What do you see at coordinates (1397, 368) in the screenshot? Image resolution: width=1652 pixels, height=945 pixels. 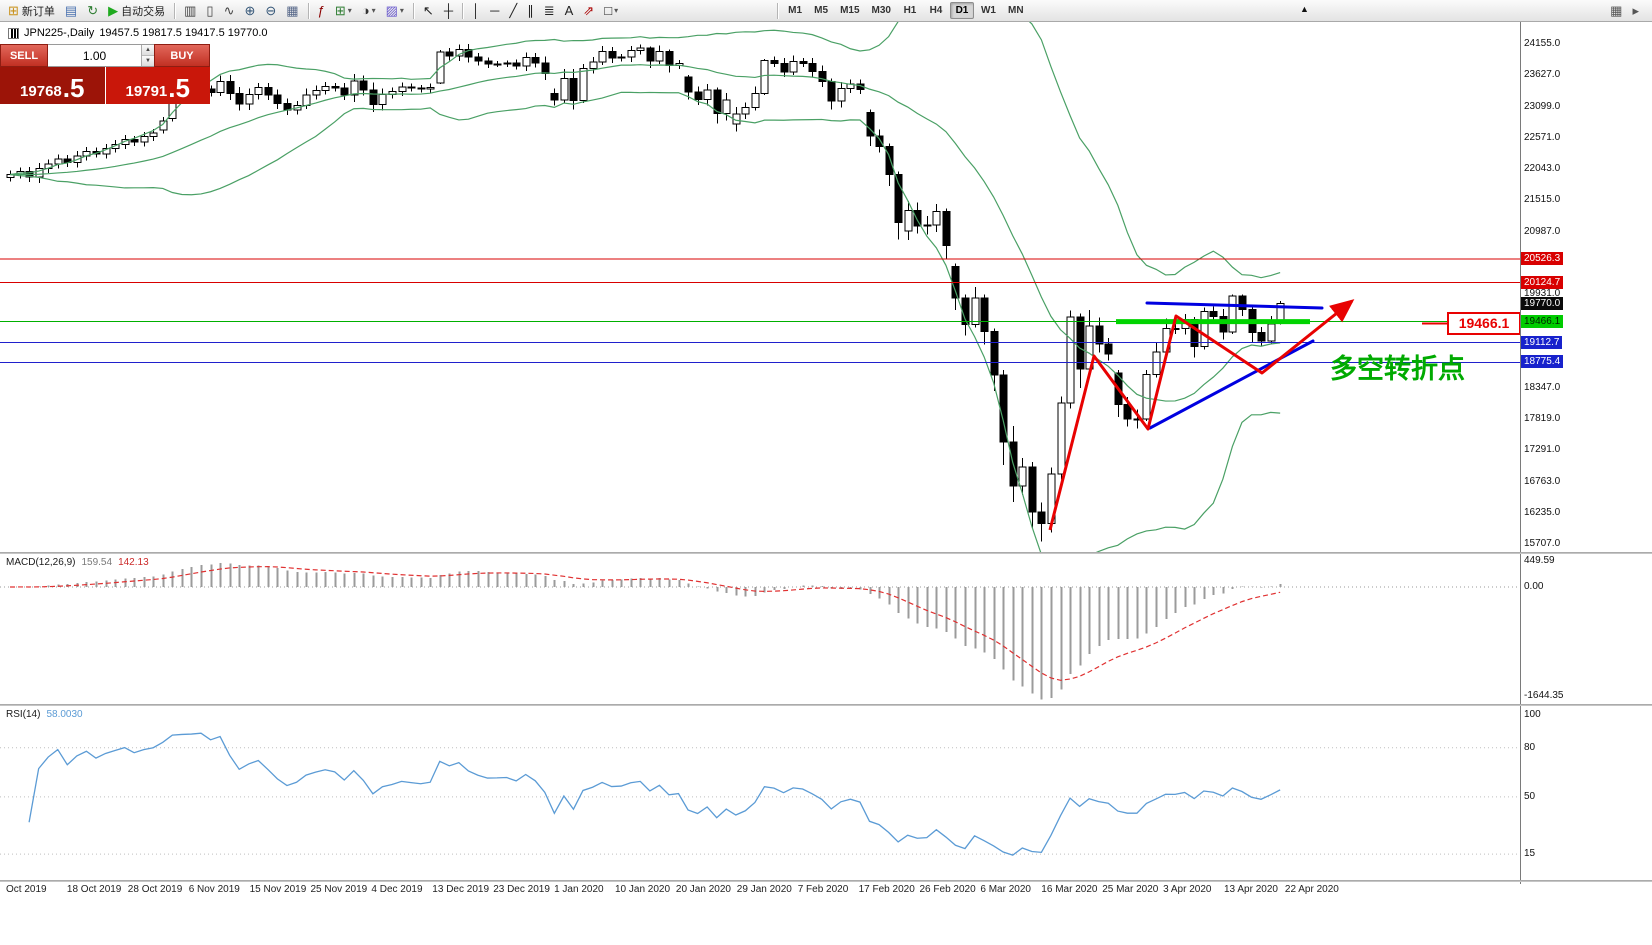 I see `turning-point-label: 多空转折点` at bounding box center [1397, 368].